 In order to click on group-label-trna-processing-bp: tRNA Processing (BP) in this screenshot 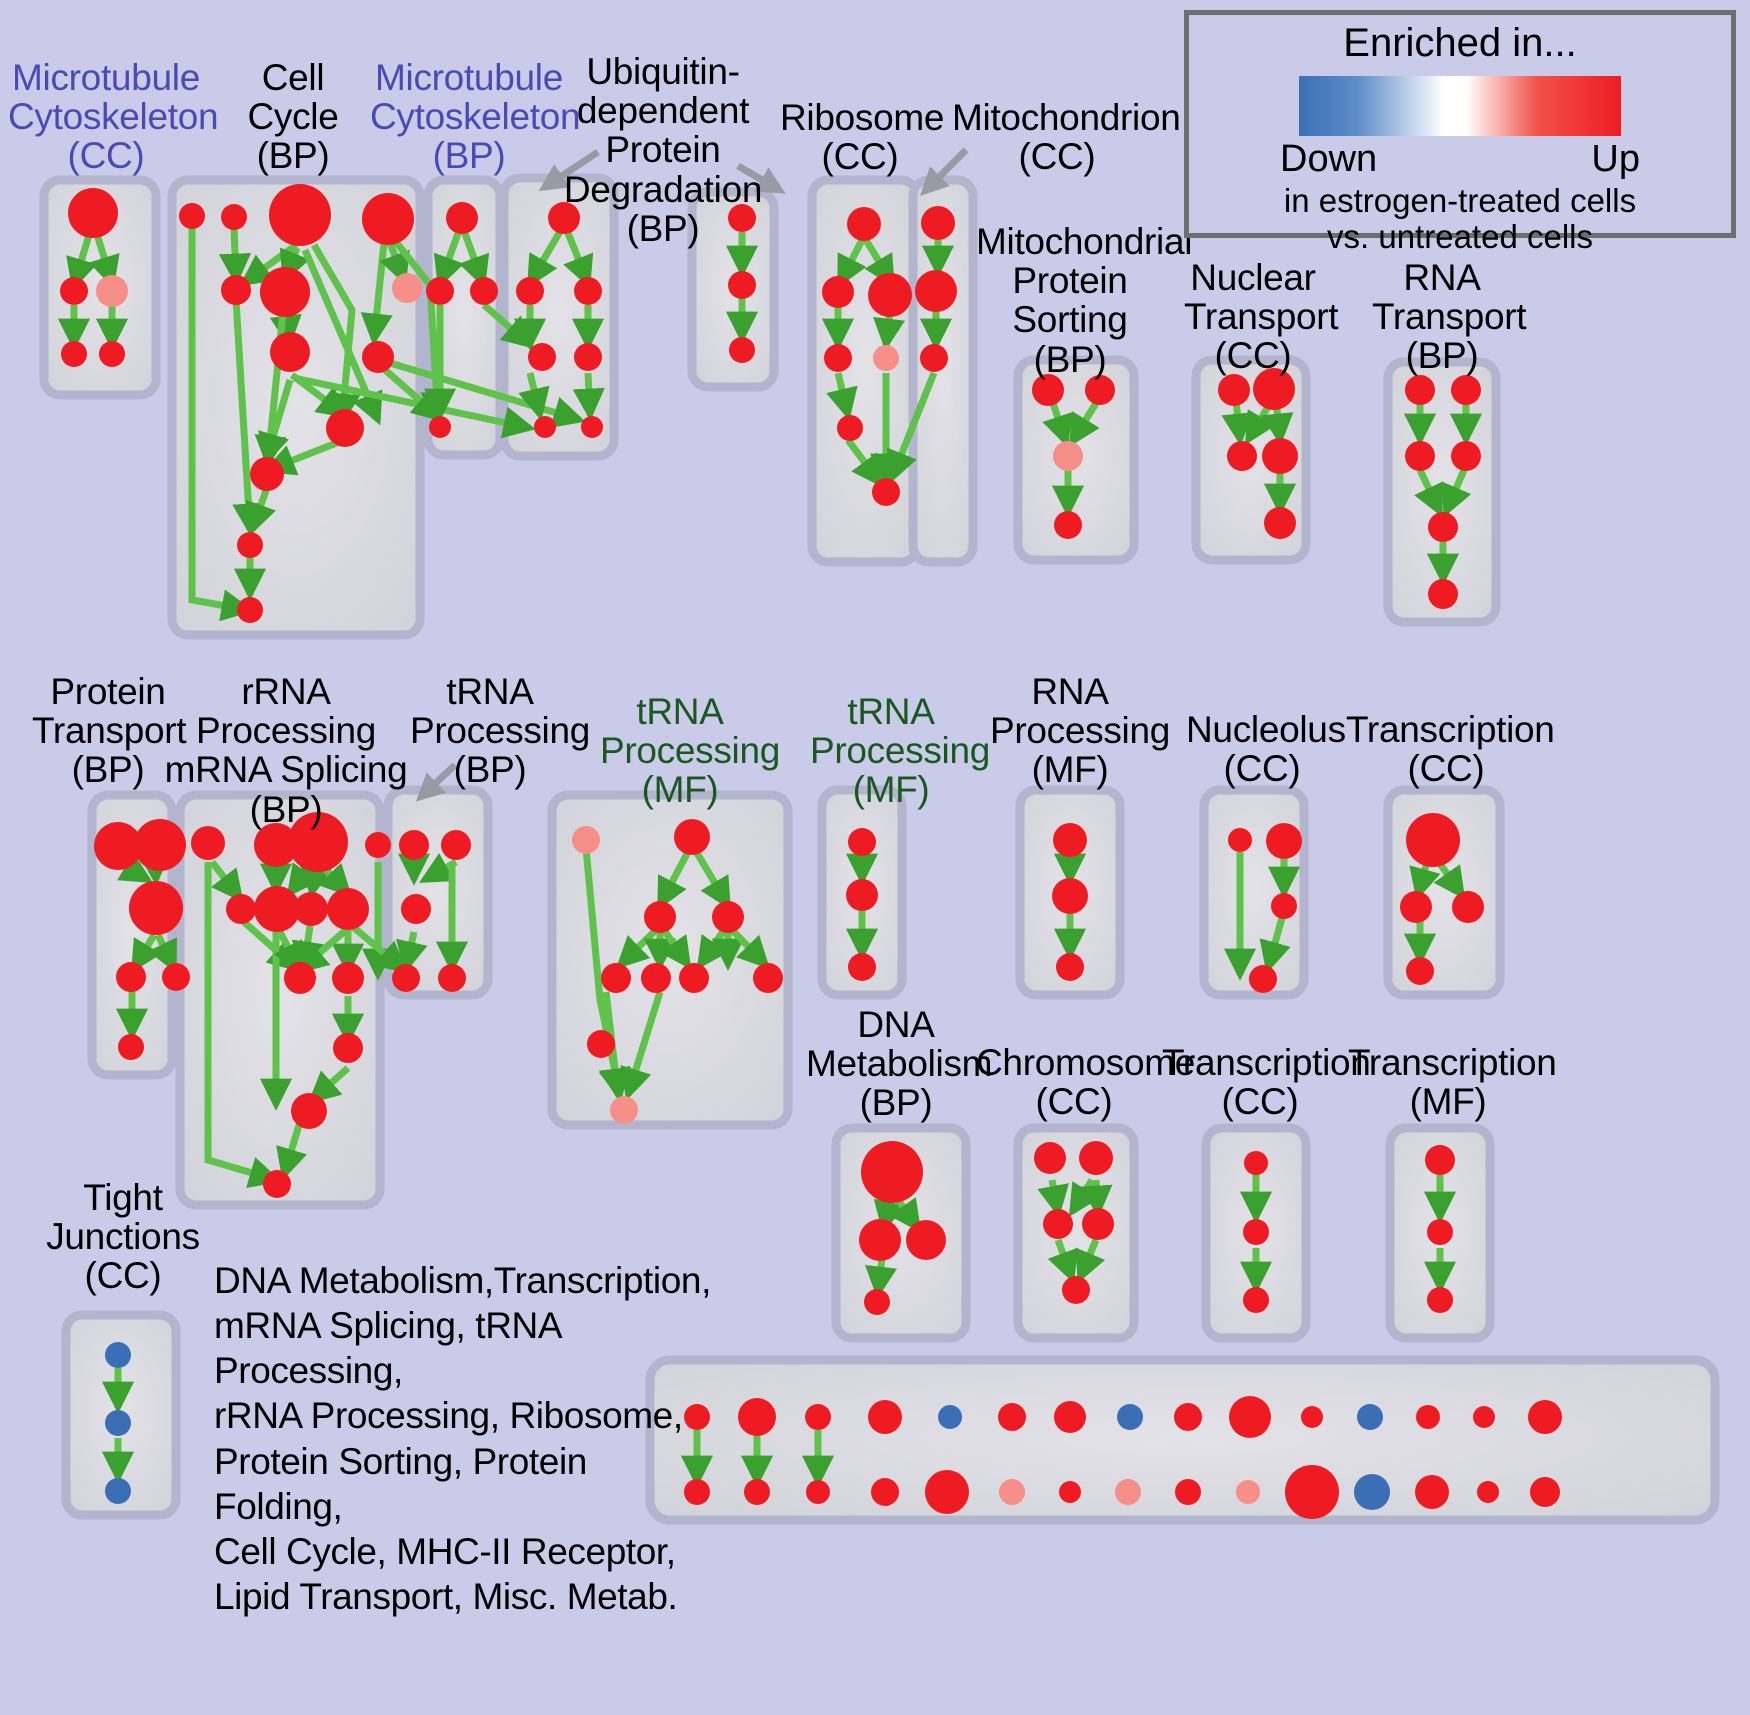, I will do `click(500, 731)`.